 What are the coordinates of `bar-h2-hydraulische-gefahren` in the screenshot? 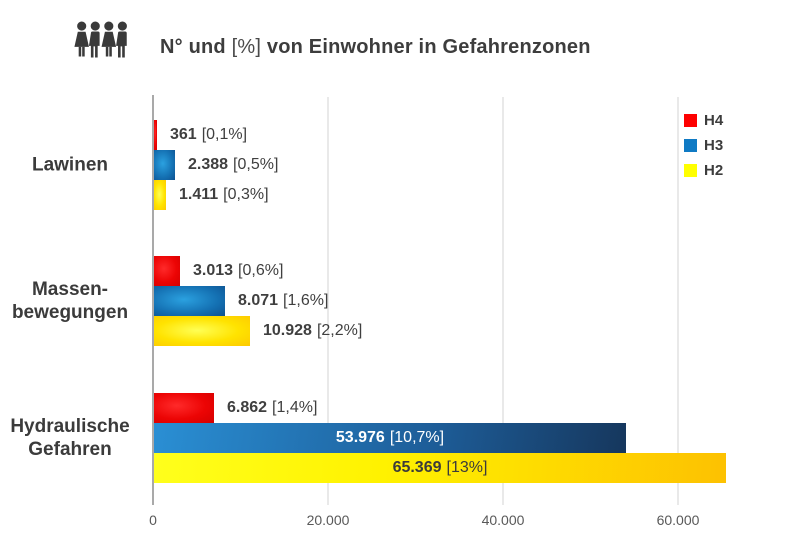 It's located at (440, 468).